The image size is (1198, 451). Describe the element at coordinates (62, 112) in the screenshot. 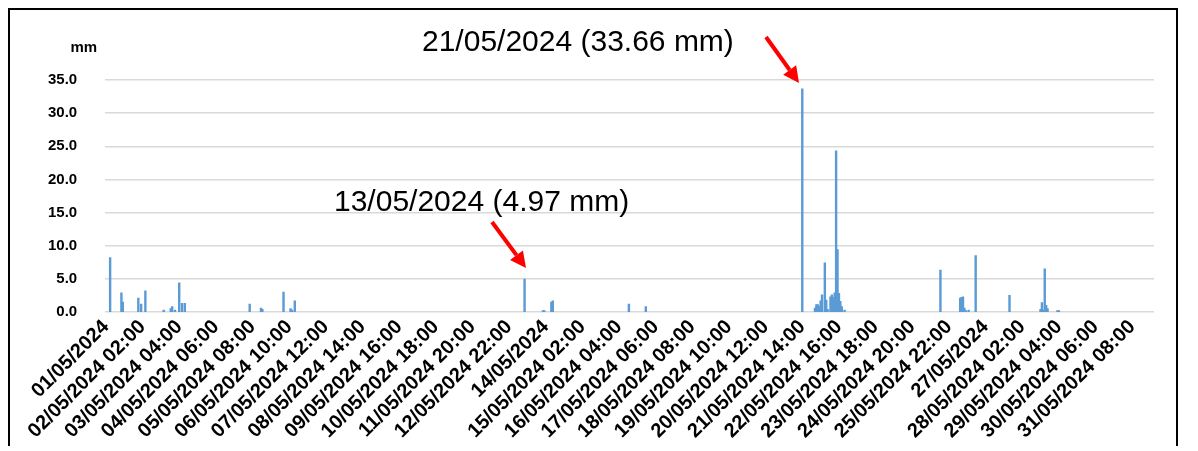

I see `y-tick-label: 30.0` at that location.